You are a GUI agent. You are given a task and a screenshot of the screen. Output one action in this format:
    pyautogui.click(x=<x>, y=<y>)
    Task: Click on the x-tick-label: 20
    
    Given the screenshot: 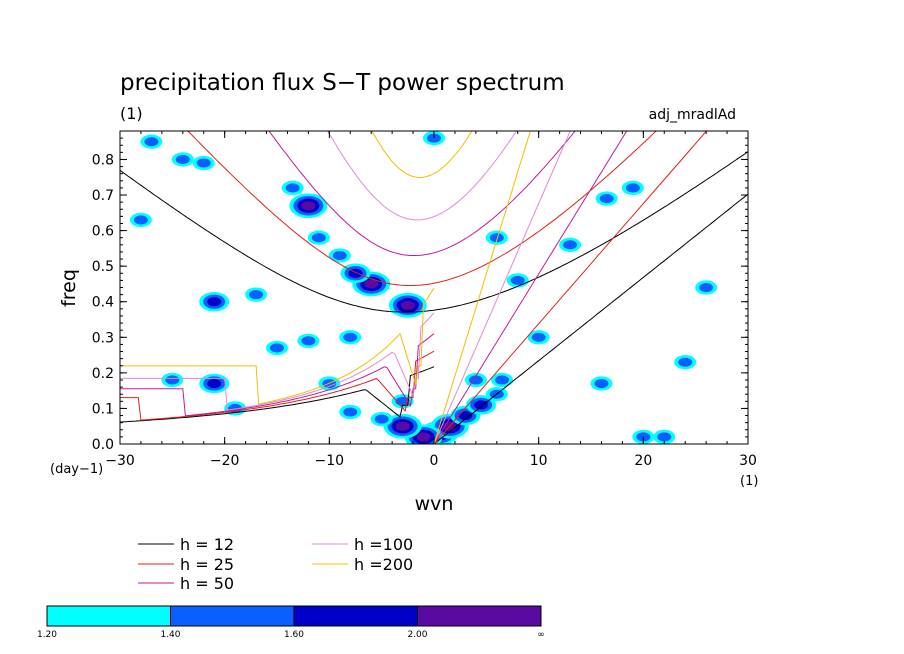 What is the action you would take?
    pyautogui.click(x=643, y=461)
    